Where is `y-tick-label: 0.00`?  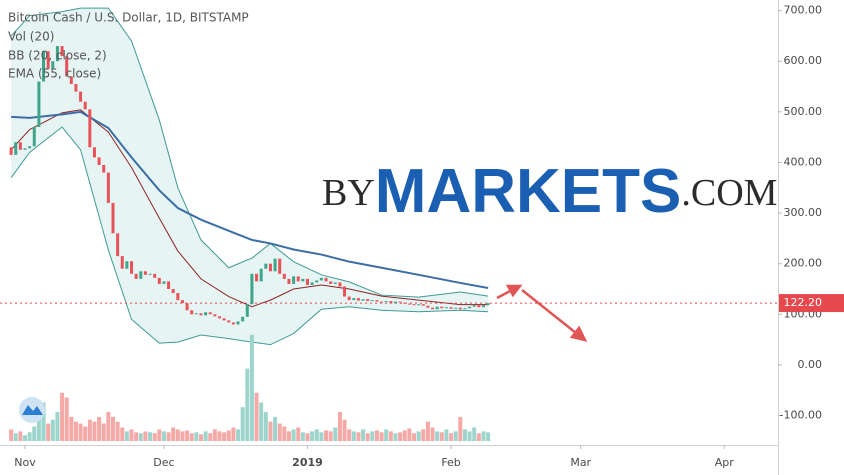
y-tick-label: 0.00 is located at coordinates (810, 364).